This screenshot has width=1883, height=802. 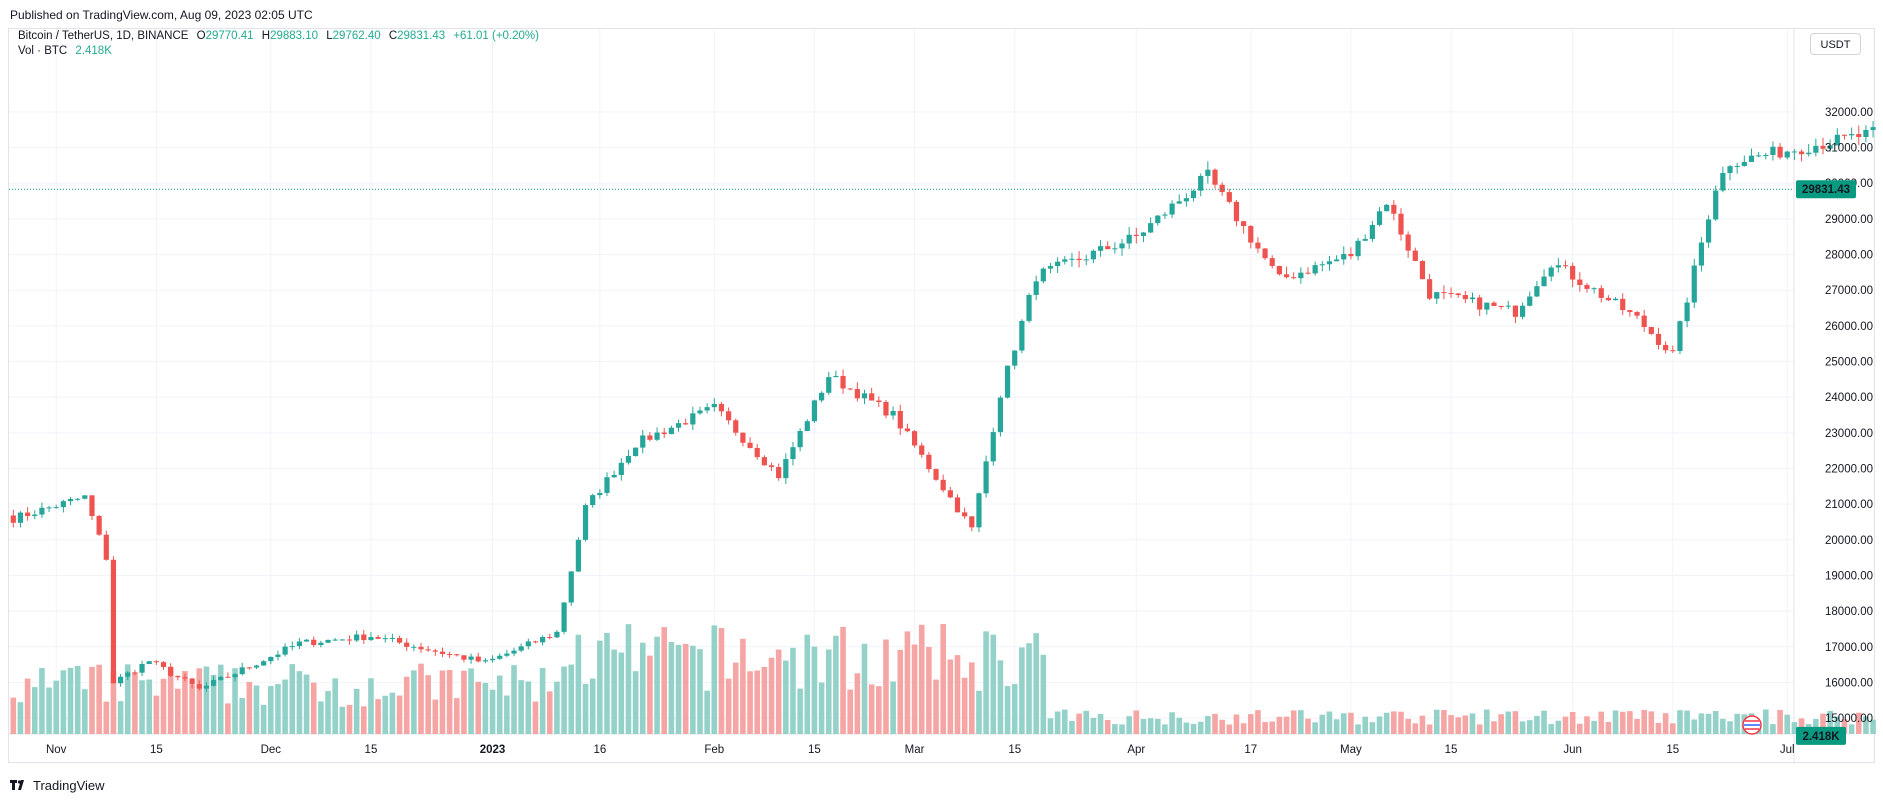 I want to click on price-tick-label: 16000.00, so click(x=1849, y=683).